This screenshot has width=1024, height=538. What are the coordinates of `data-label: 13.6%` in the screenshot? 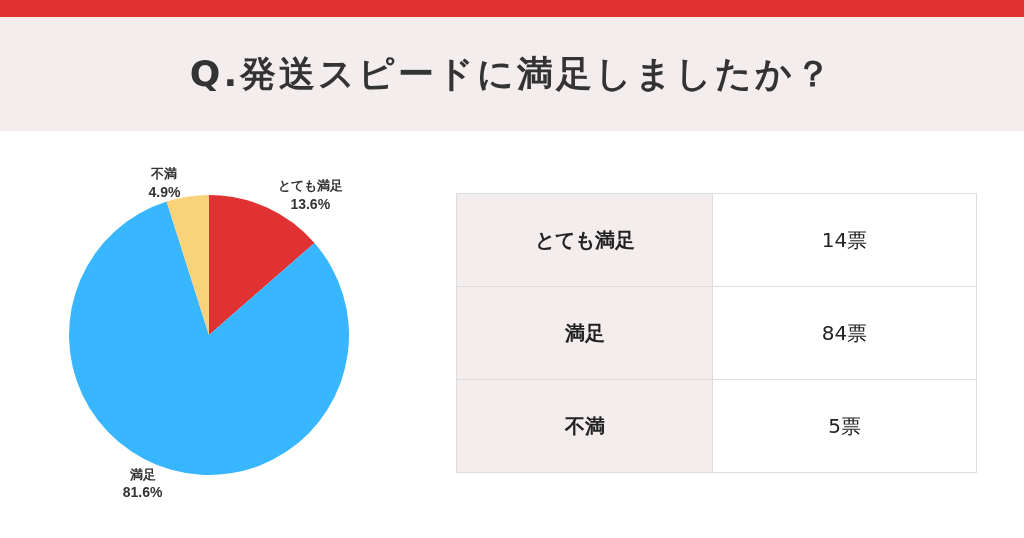 It's located at (310, 203).